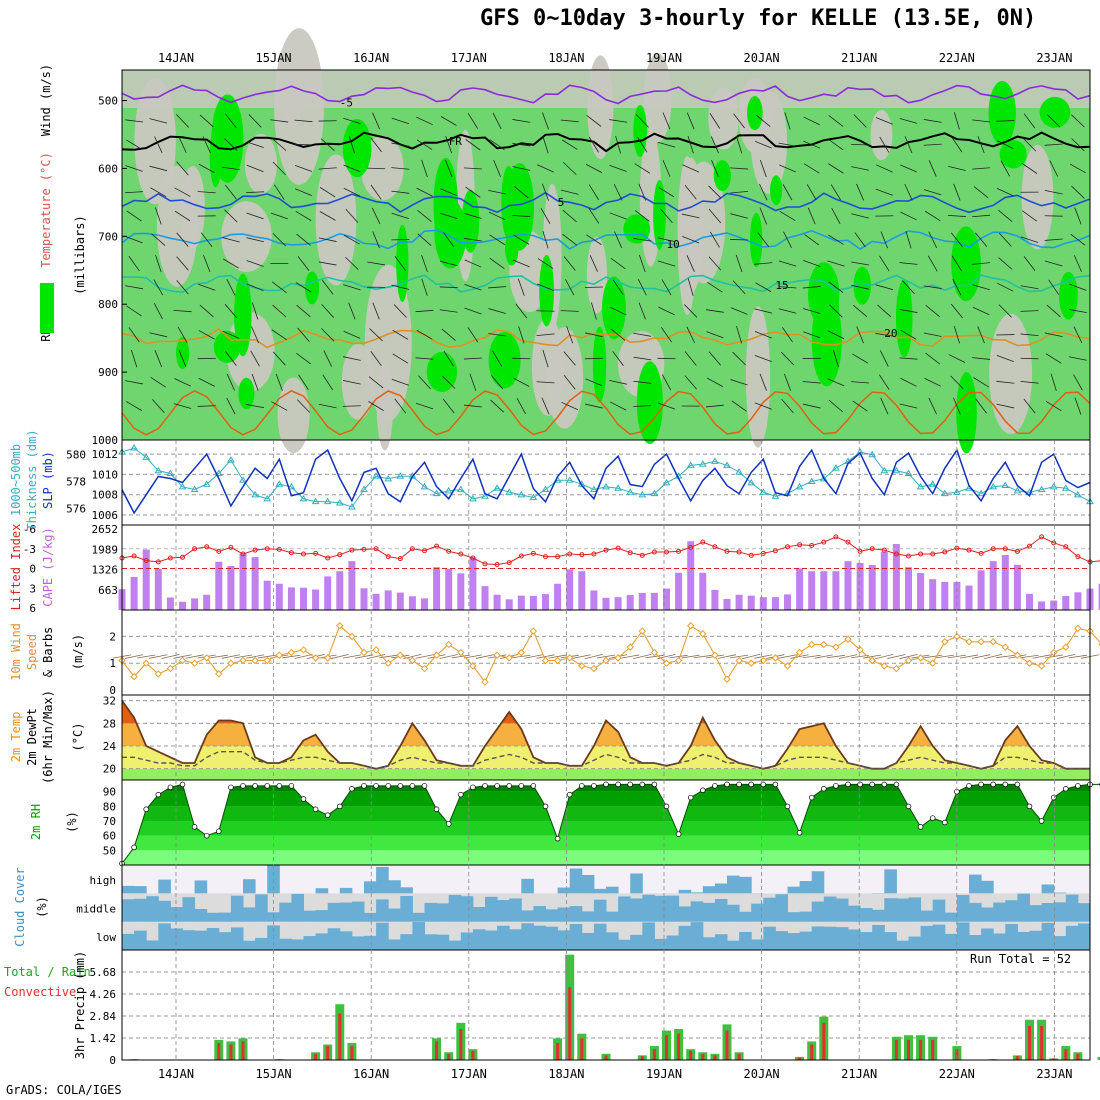 The image size is (1100, 1100). What do you see at coordinates (762, 58) in the screenshot?
I see `date-label-top: 20JAN` at bounding box center [762, 58].